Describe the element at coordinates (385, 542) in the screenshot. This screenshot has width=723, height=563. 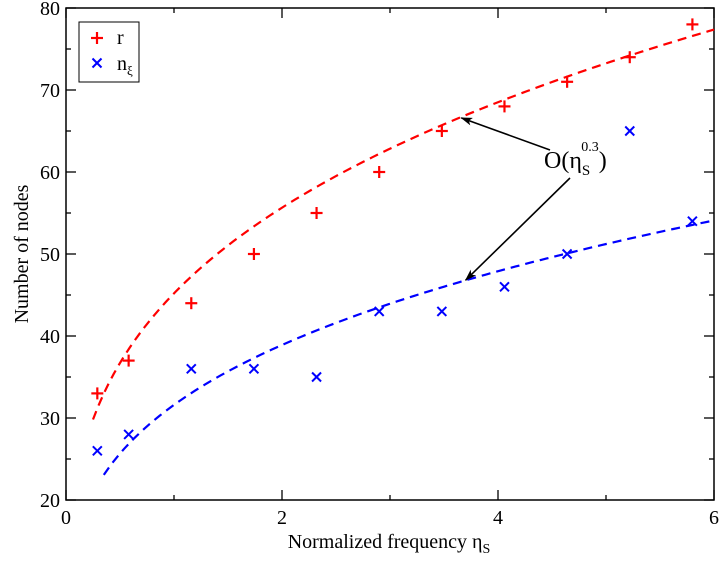
I see `x-axis-title-main: Normalized frequency η` at that location.